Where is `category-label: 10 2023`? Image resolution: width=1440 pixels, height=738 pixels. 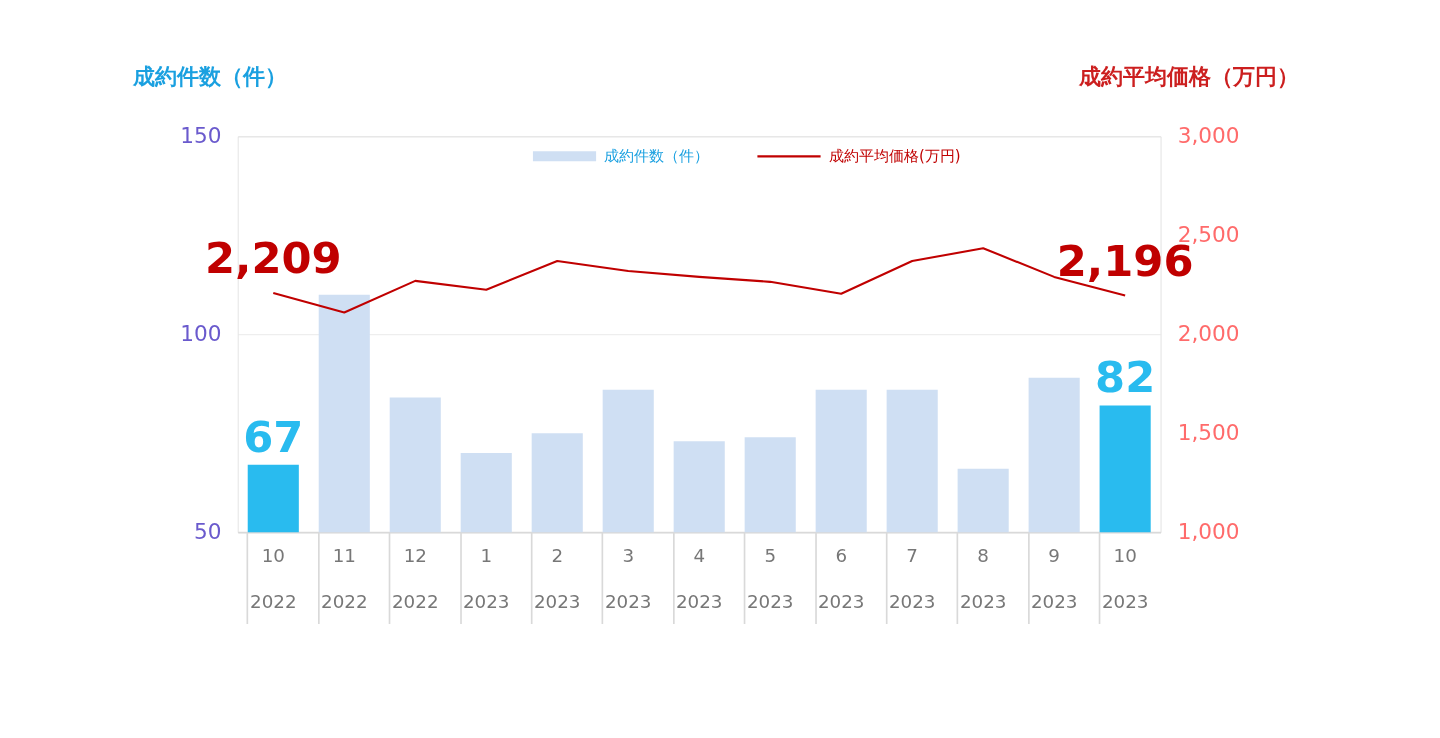
category-label: 10 2023 is located at coordinates (1125, 578).